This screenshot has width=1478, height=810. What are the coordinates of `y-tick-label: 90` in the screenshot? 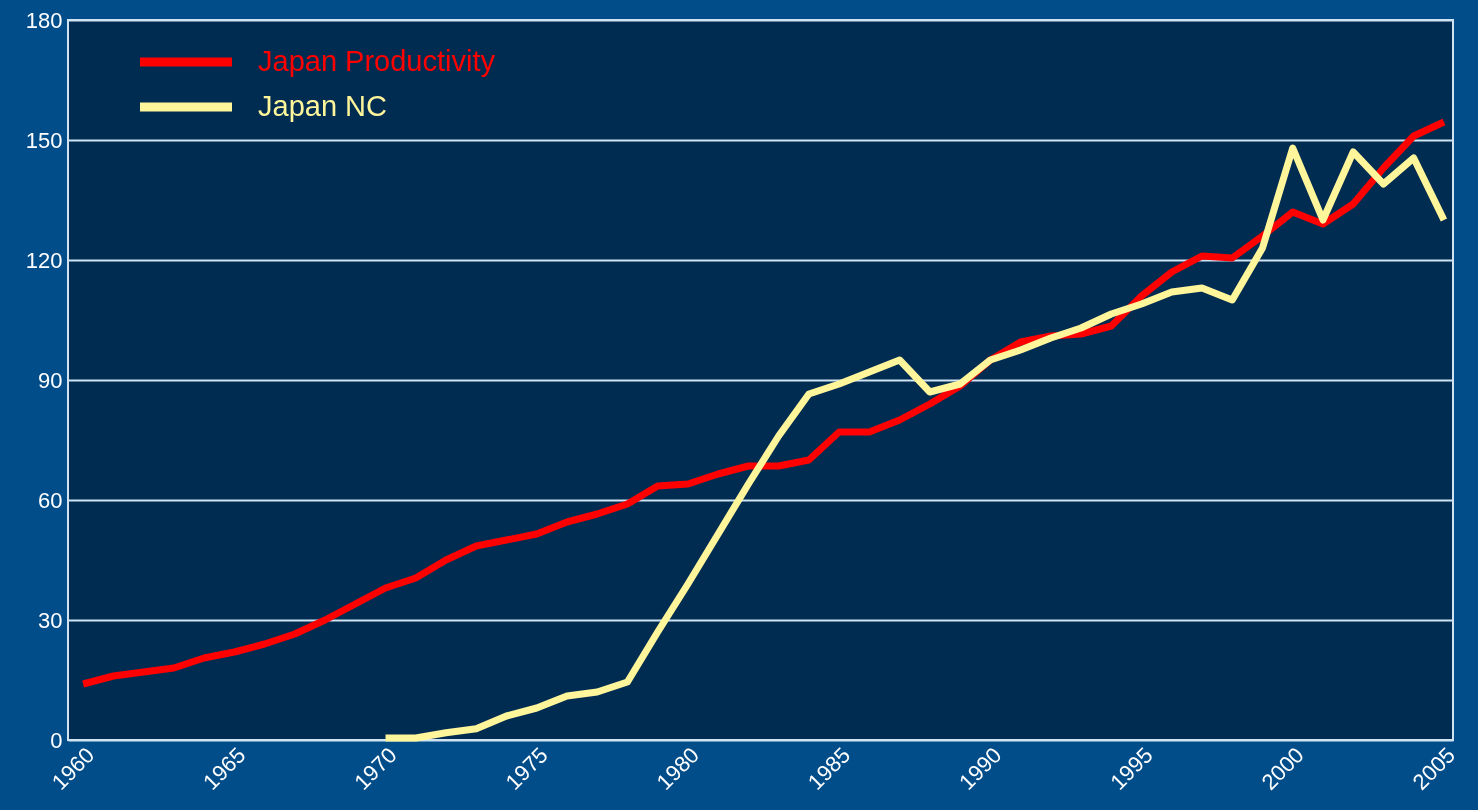 It's located at (50, 380).